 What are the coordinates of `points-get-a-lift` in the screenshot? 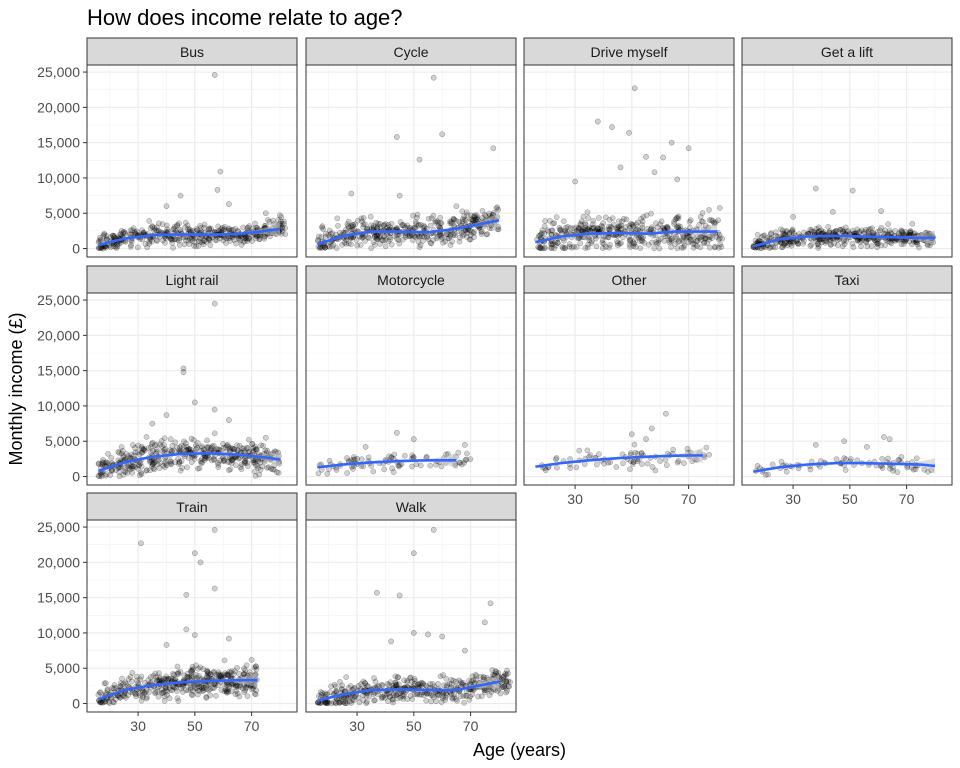 It's located at (843, 218).